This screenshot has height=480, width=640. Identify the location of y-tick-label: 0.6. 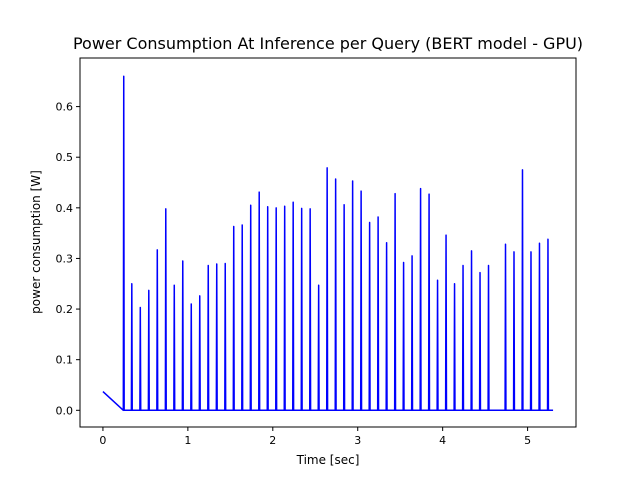
(65, 107).